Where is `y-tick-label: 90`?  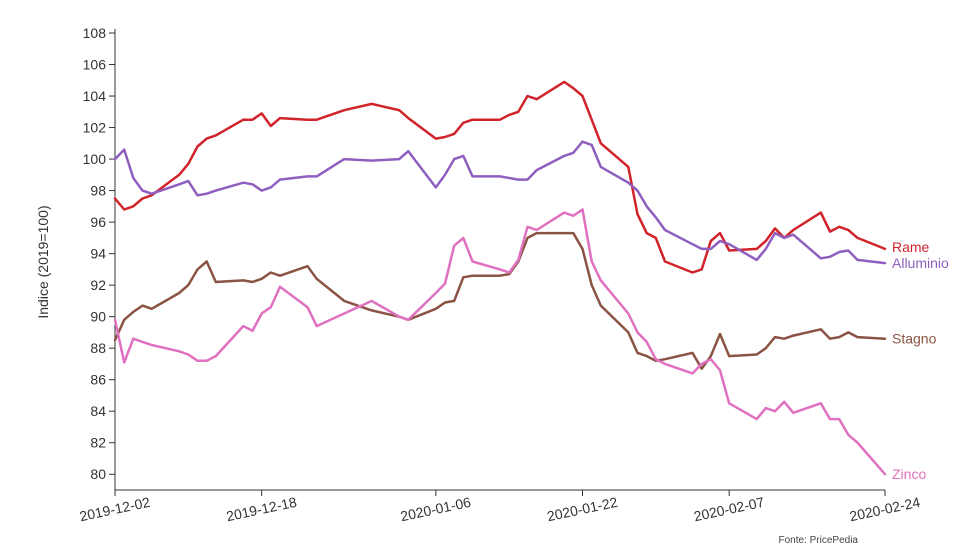 y-tick-label: 90 is located at coordinates (98, 317).